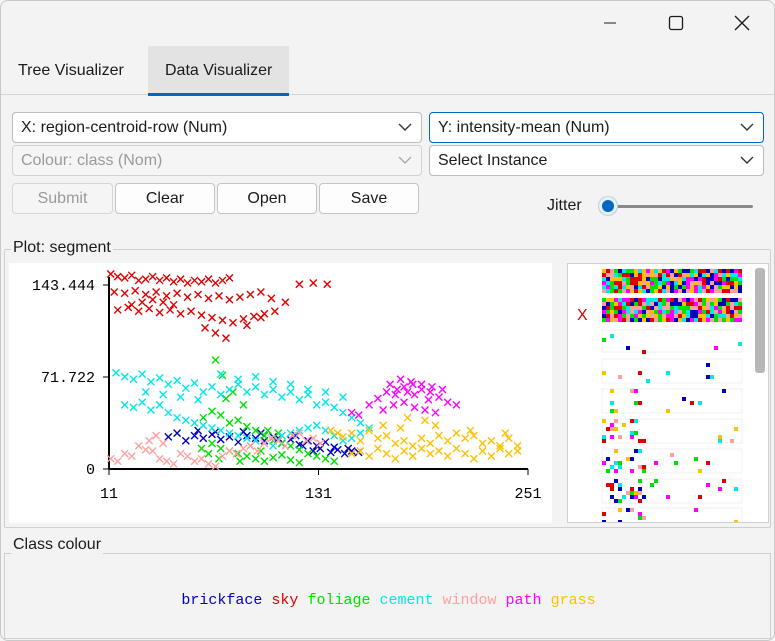 The image size is (775, 641). What do you see at coordinates (760, 320) in the screenshot?
I see `matrix-scrollbar` at bounding box center [760, 320].